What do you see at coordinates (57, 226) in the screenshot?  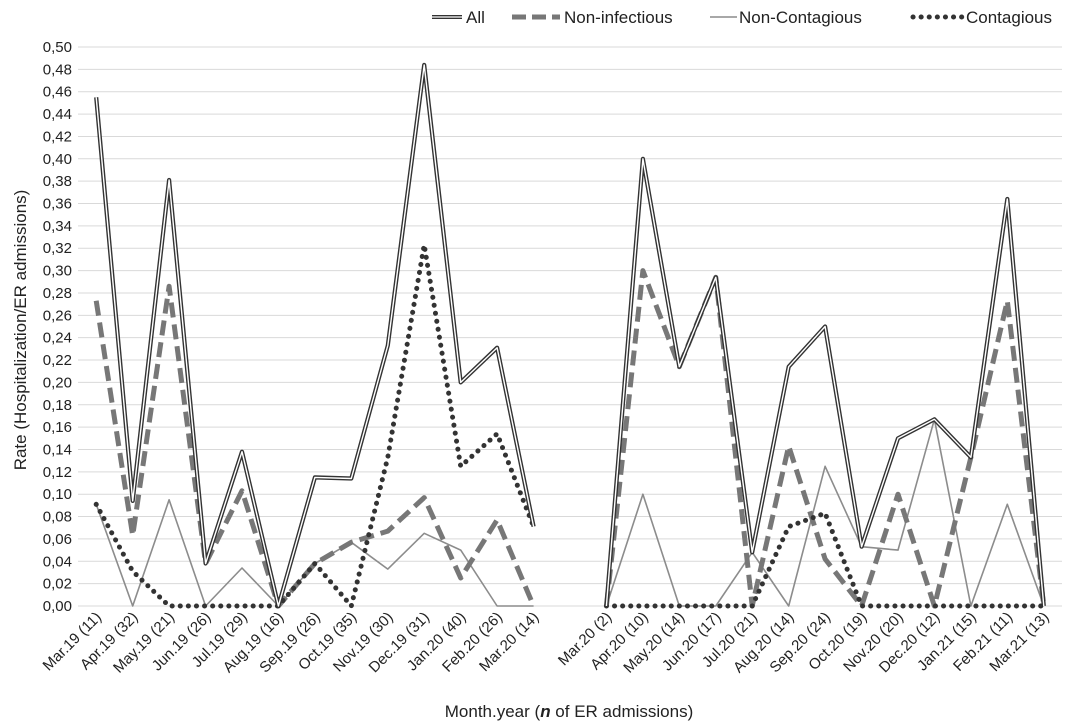 I see `y-tick-label: 0,34` at bounding box center [57, 226].